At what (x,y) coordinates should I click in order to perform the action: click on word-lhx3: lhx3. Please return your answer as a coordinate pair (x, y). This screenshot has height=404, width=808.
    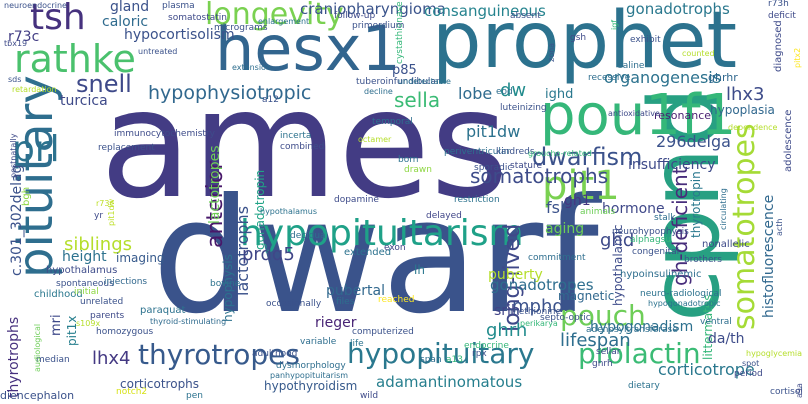
    Looking at the image, I should click on (745, 94).